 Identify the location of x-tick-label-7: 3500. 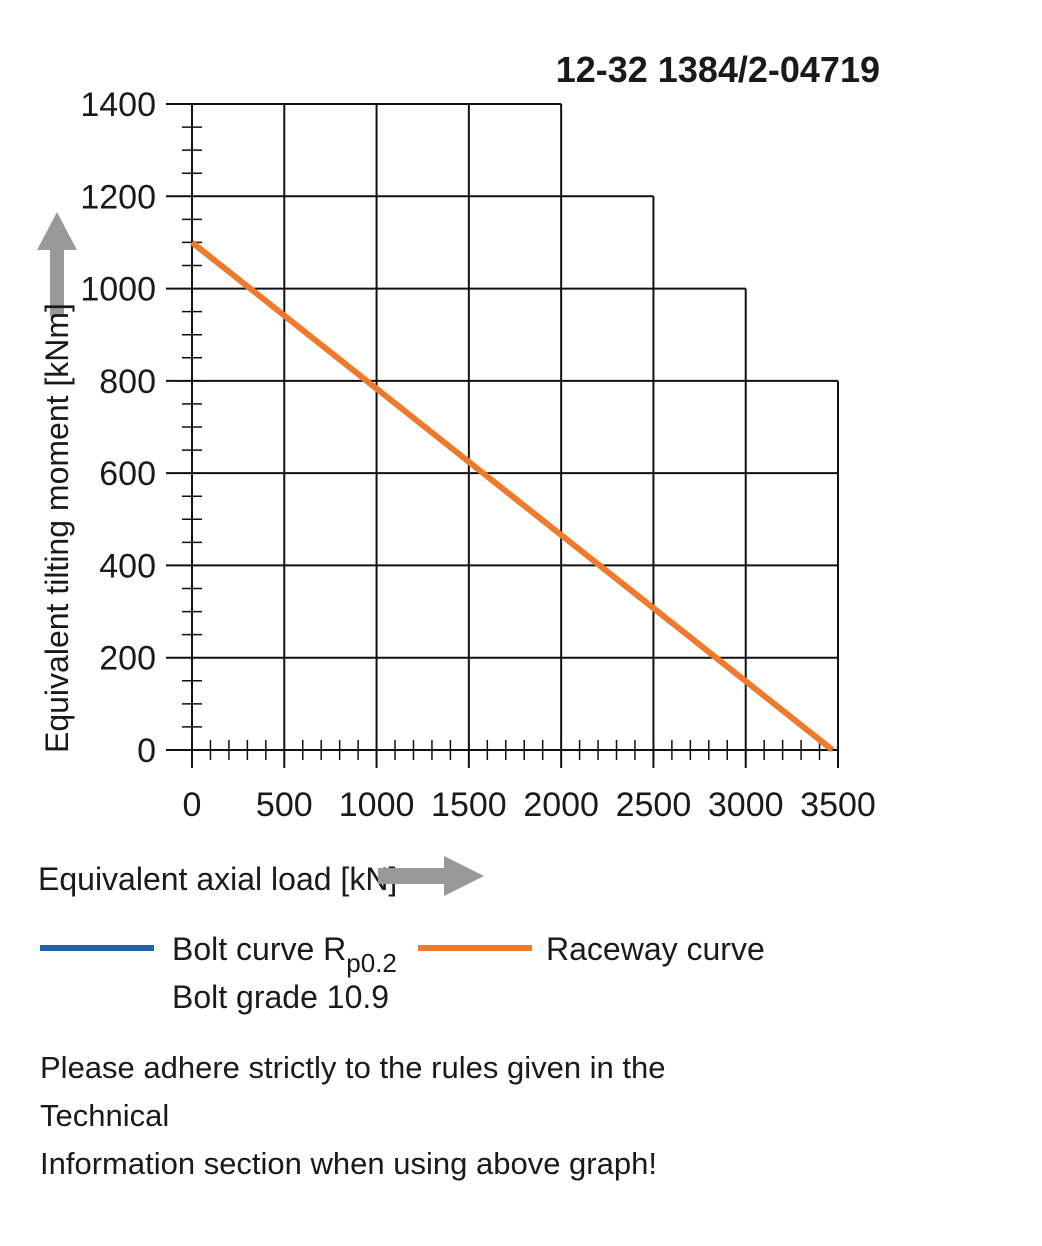
(838, 805).